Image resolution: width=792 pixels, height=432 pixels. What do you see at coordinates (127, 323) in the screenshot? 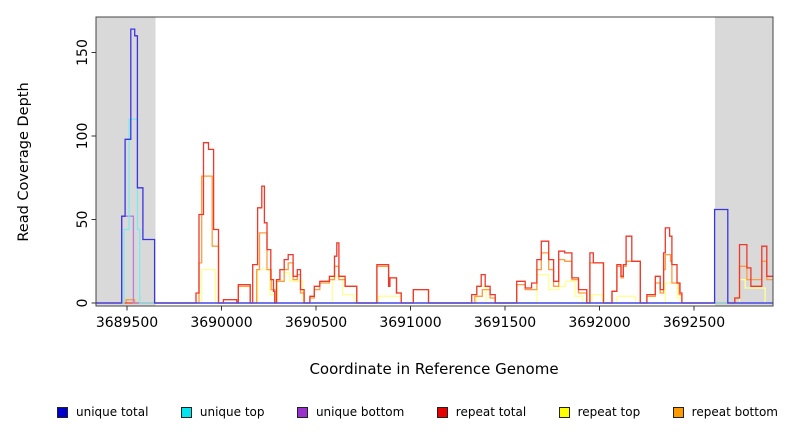
I see `x-tick-label: 3689500` at bounding box center [127, 323].